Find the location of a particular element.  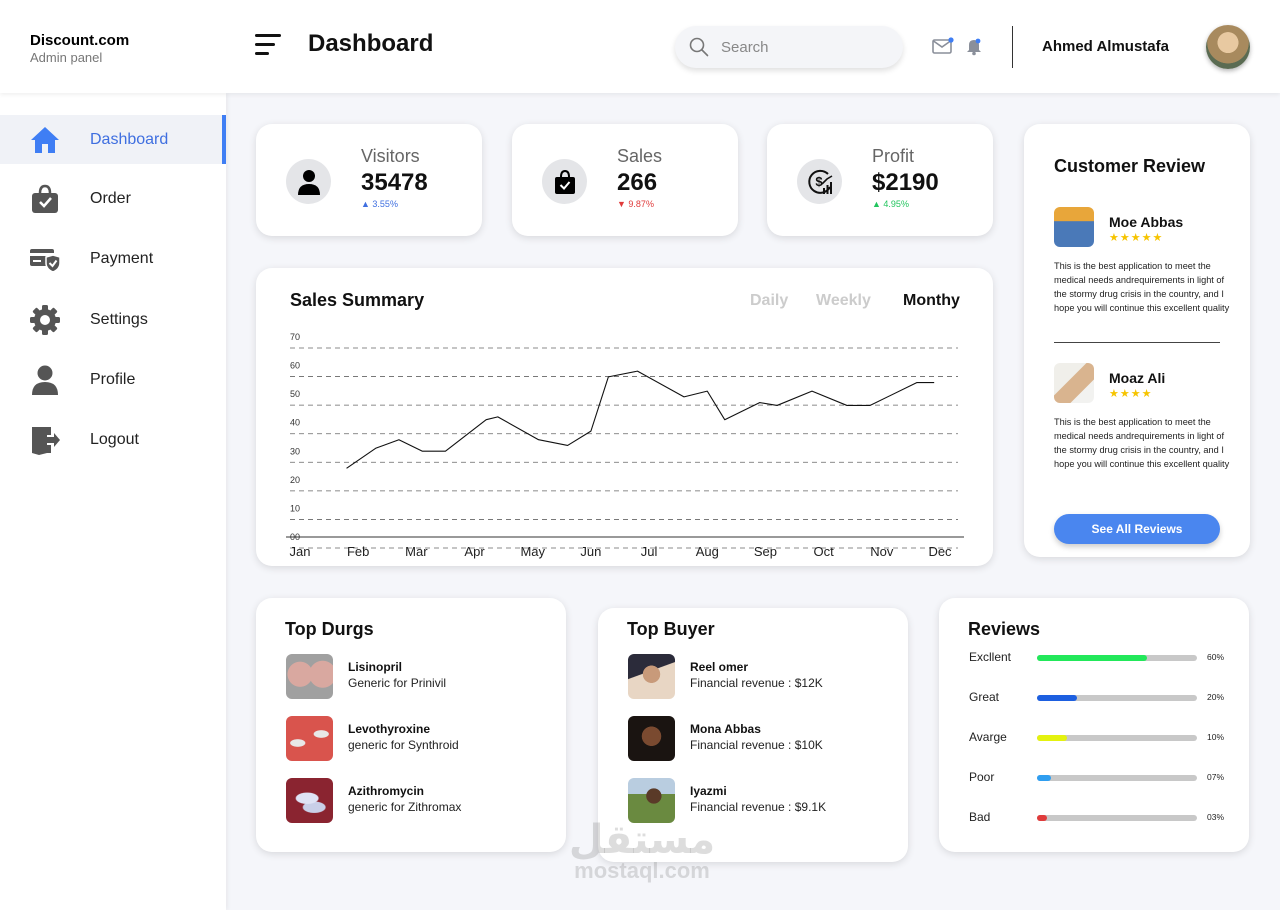

shopping-bag-icon is located at coordinates (45, 198).